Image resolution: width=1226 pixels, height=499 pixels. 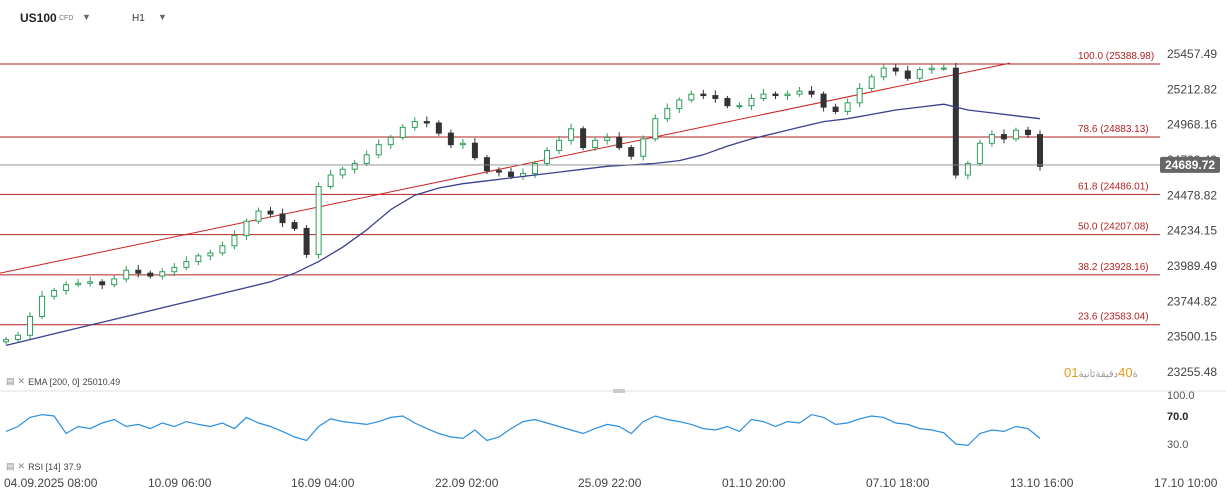 What do you see at coordinates (1101, 372) in the screenshot?
I see `candle-countdown: 01 ة40دقيقةثانية` at bounding box center [1101, 372].